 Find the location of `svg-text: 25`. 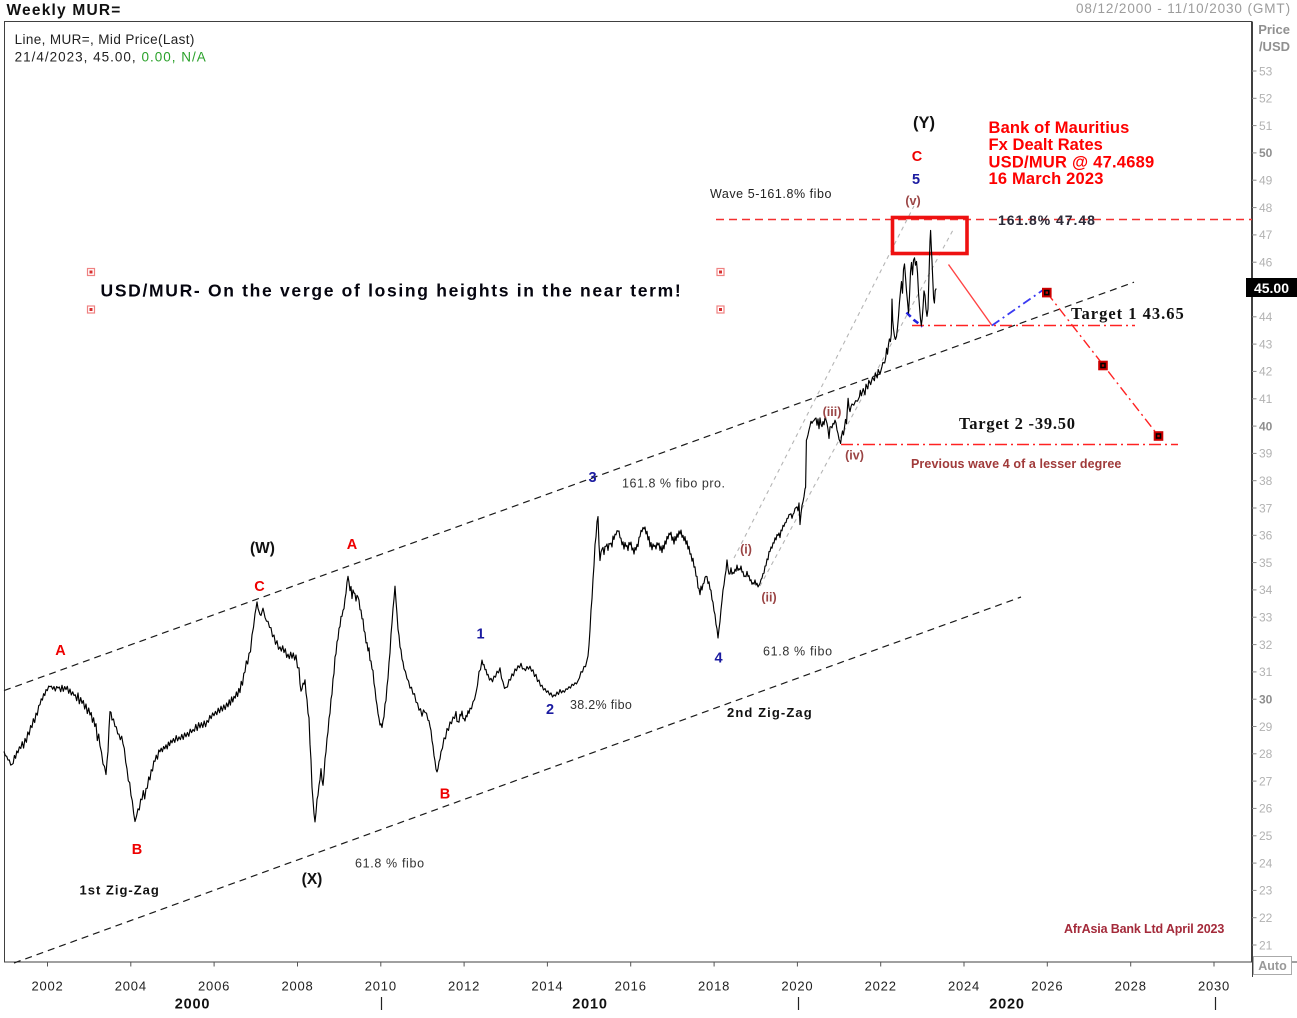

svg-text: 25 is located at coordinates (1266, 836).